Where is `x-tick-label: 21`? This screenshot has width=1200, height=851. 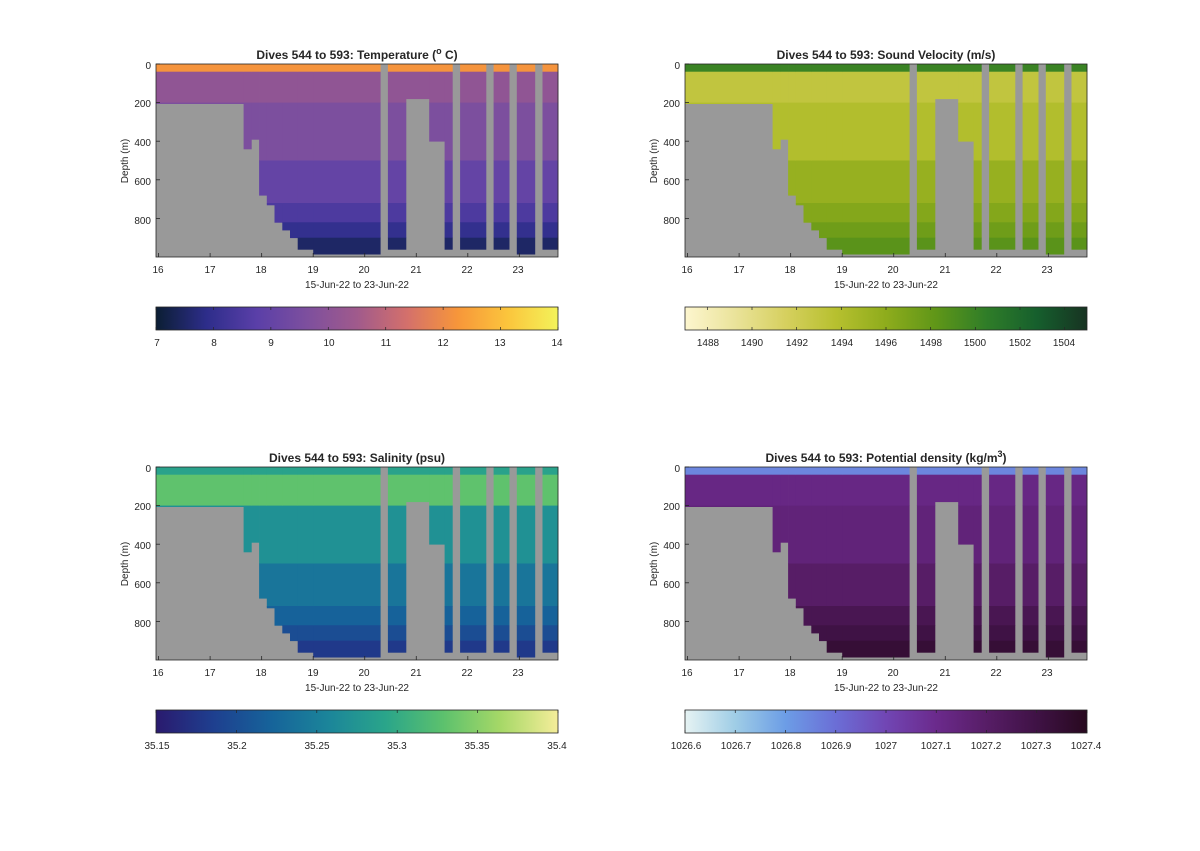
x-tick-label: 21 is located at coordinates (945, 673).